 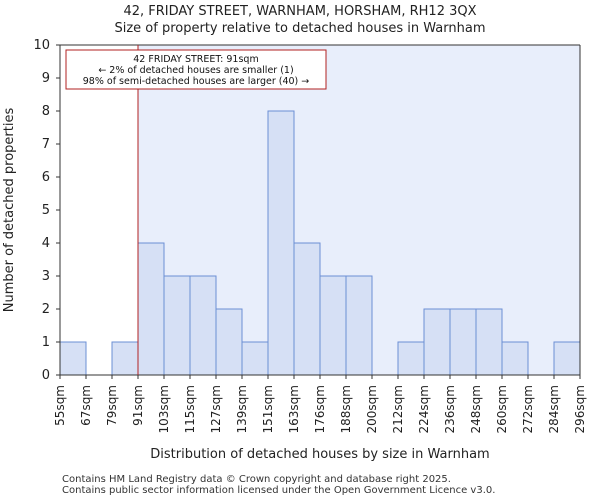 What do you see at coordinates (190, 409) in the screenshot?
I see `x-tick-label-115sqm: 115sqm` at bounding box center [190, 409].